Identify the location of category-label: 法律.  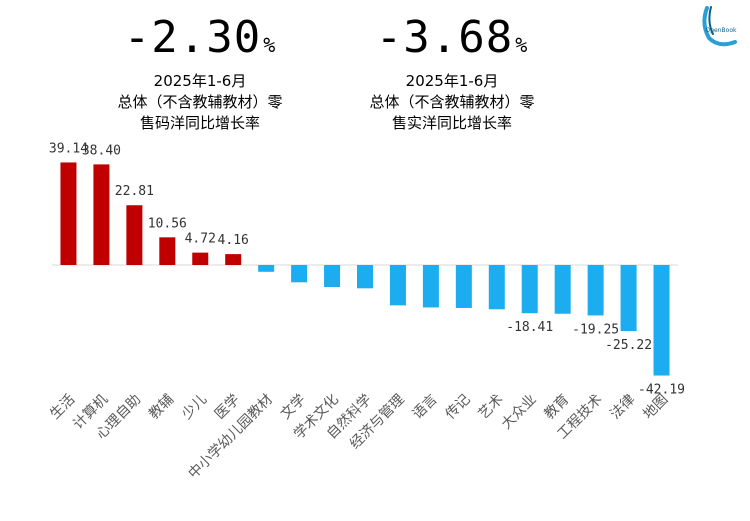
(622, 407).